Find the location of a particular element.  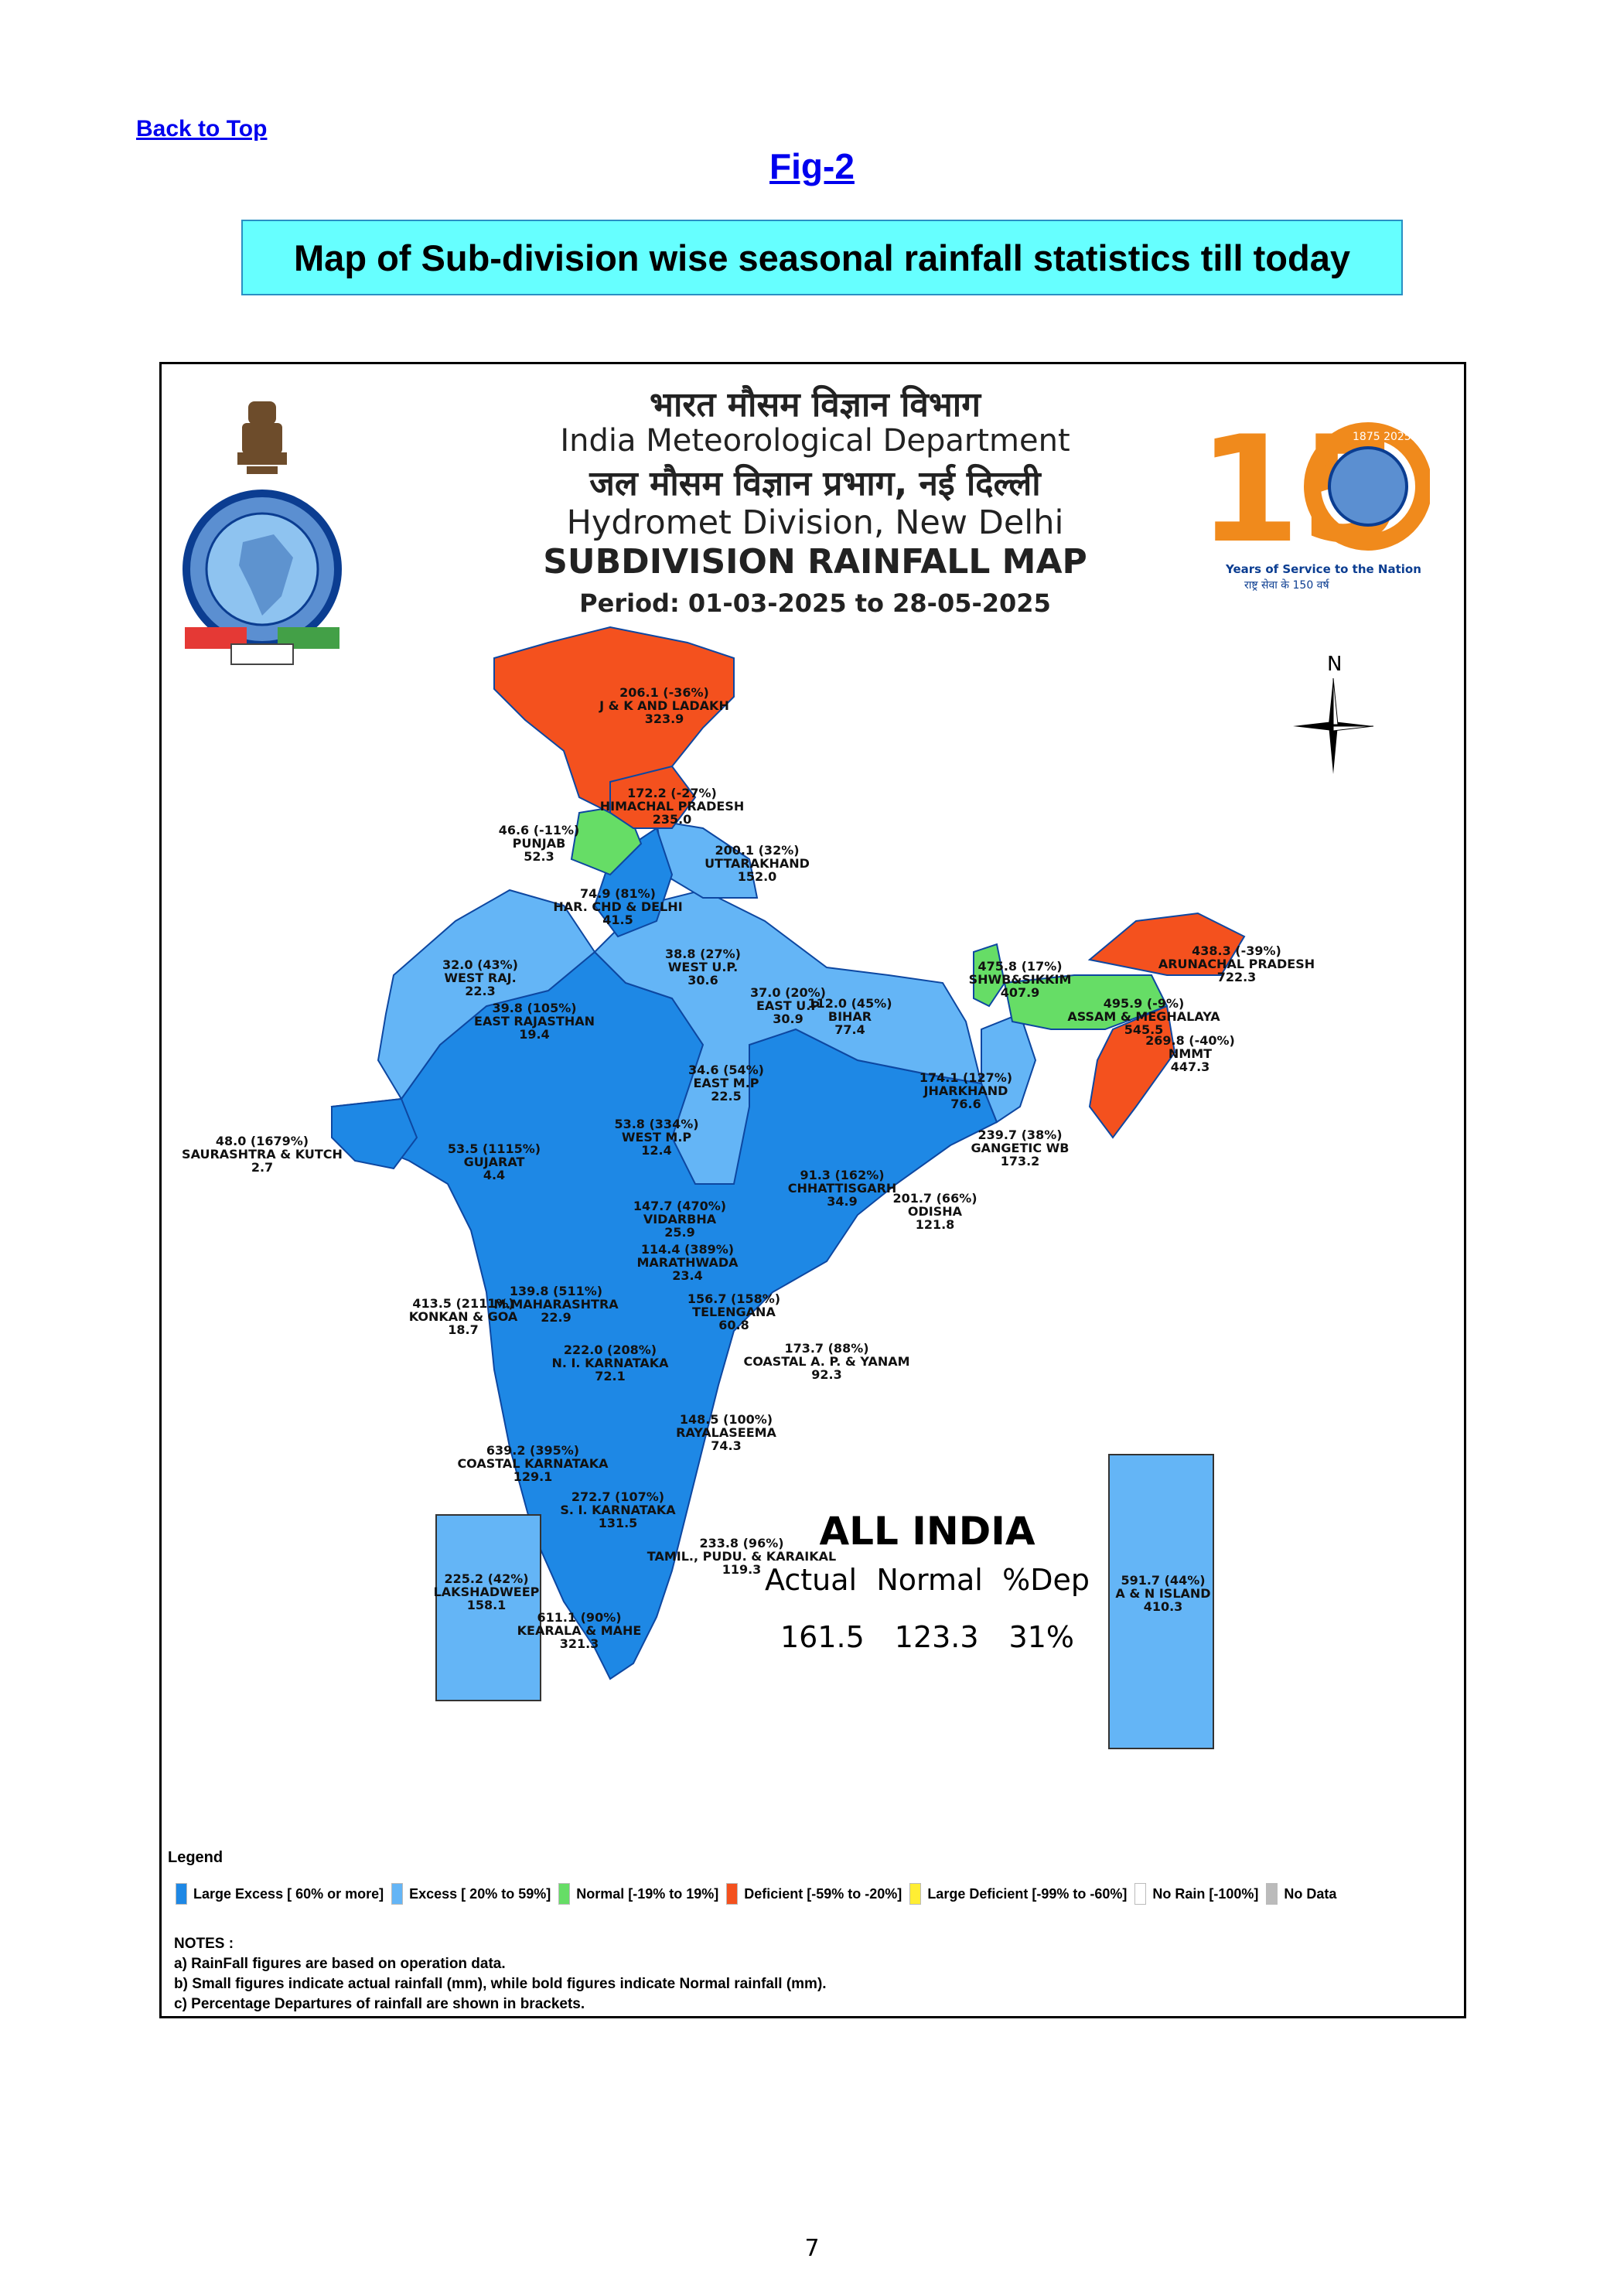

legend-item: Large Deficient [-99% to -60%] is located at coordinates (1014, 1894).